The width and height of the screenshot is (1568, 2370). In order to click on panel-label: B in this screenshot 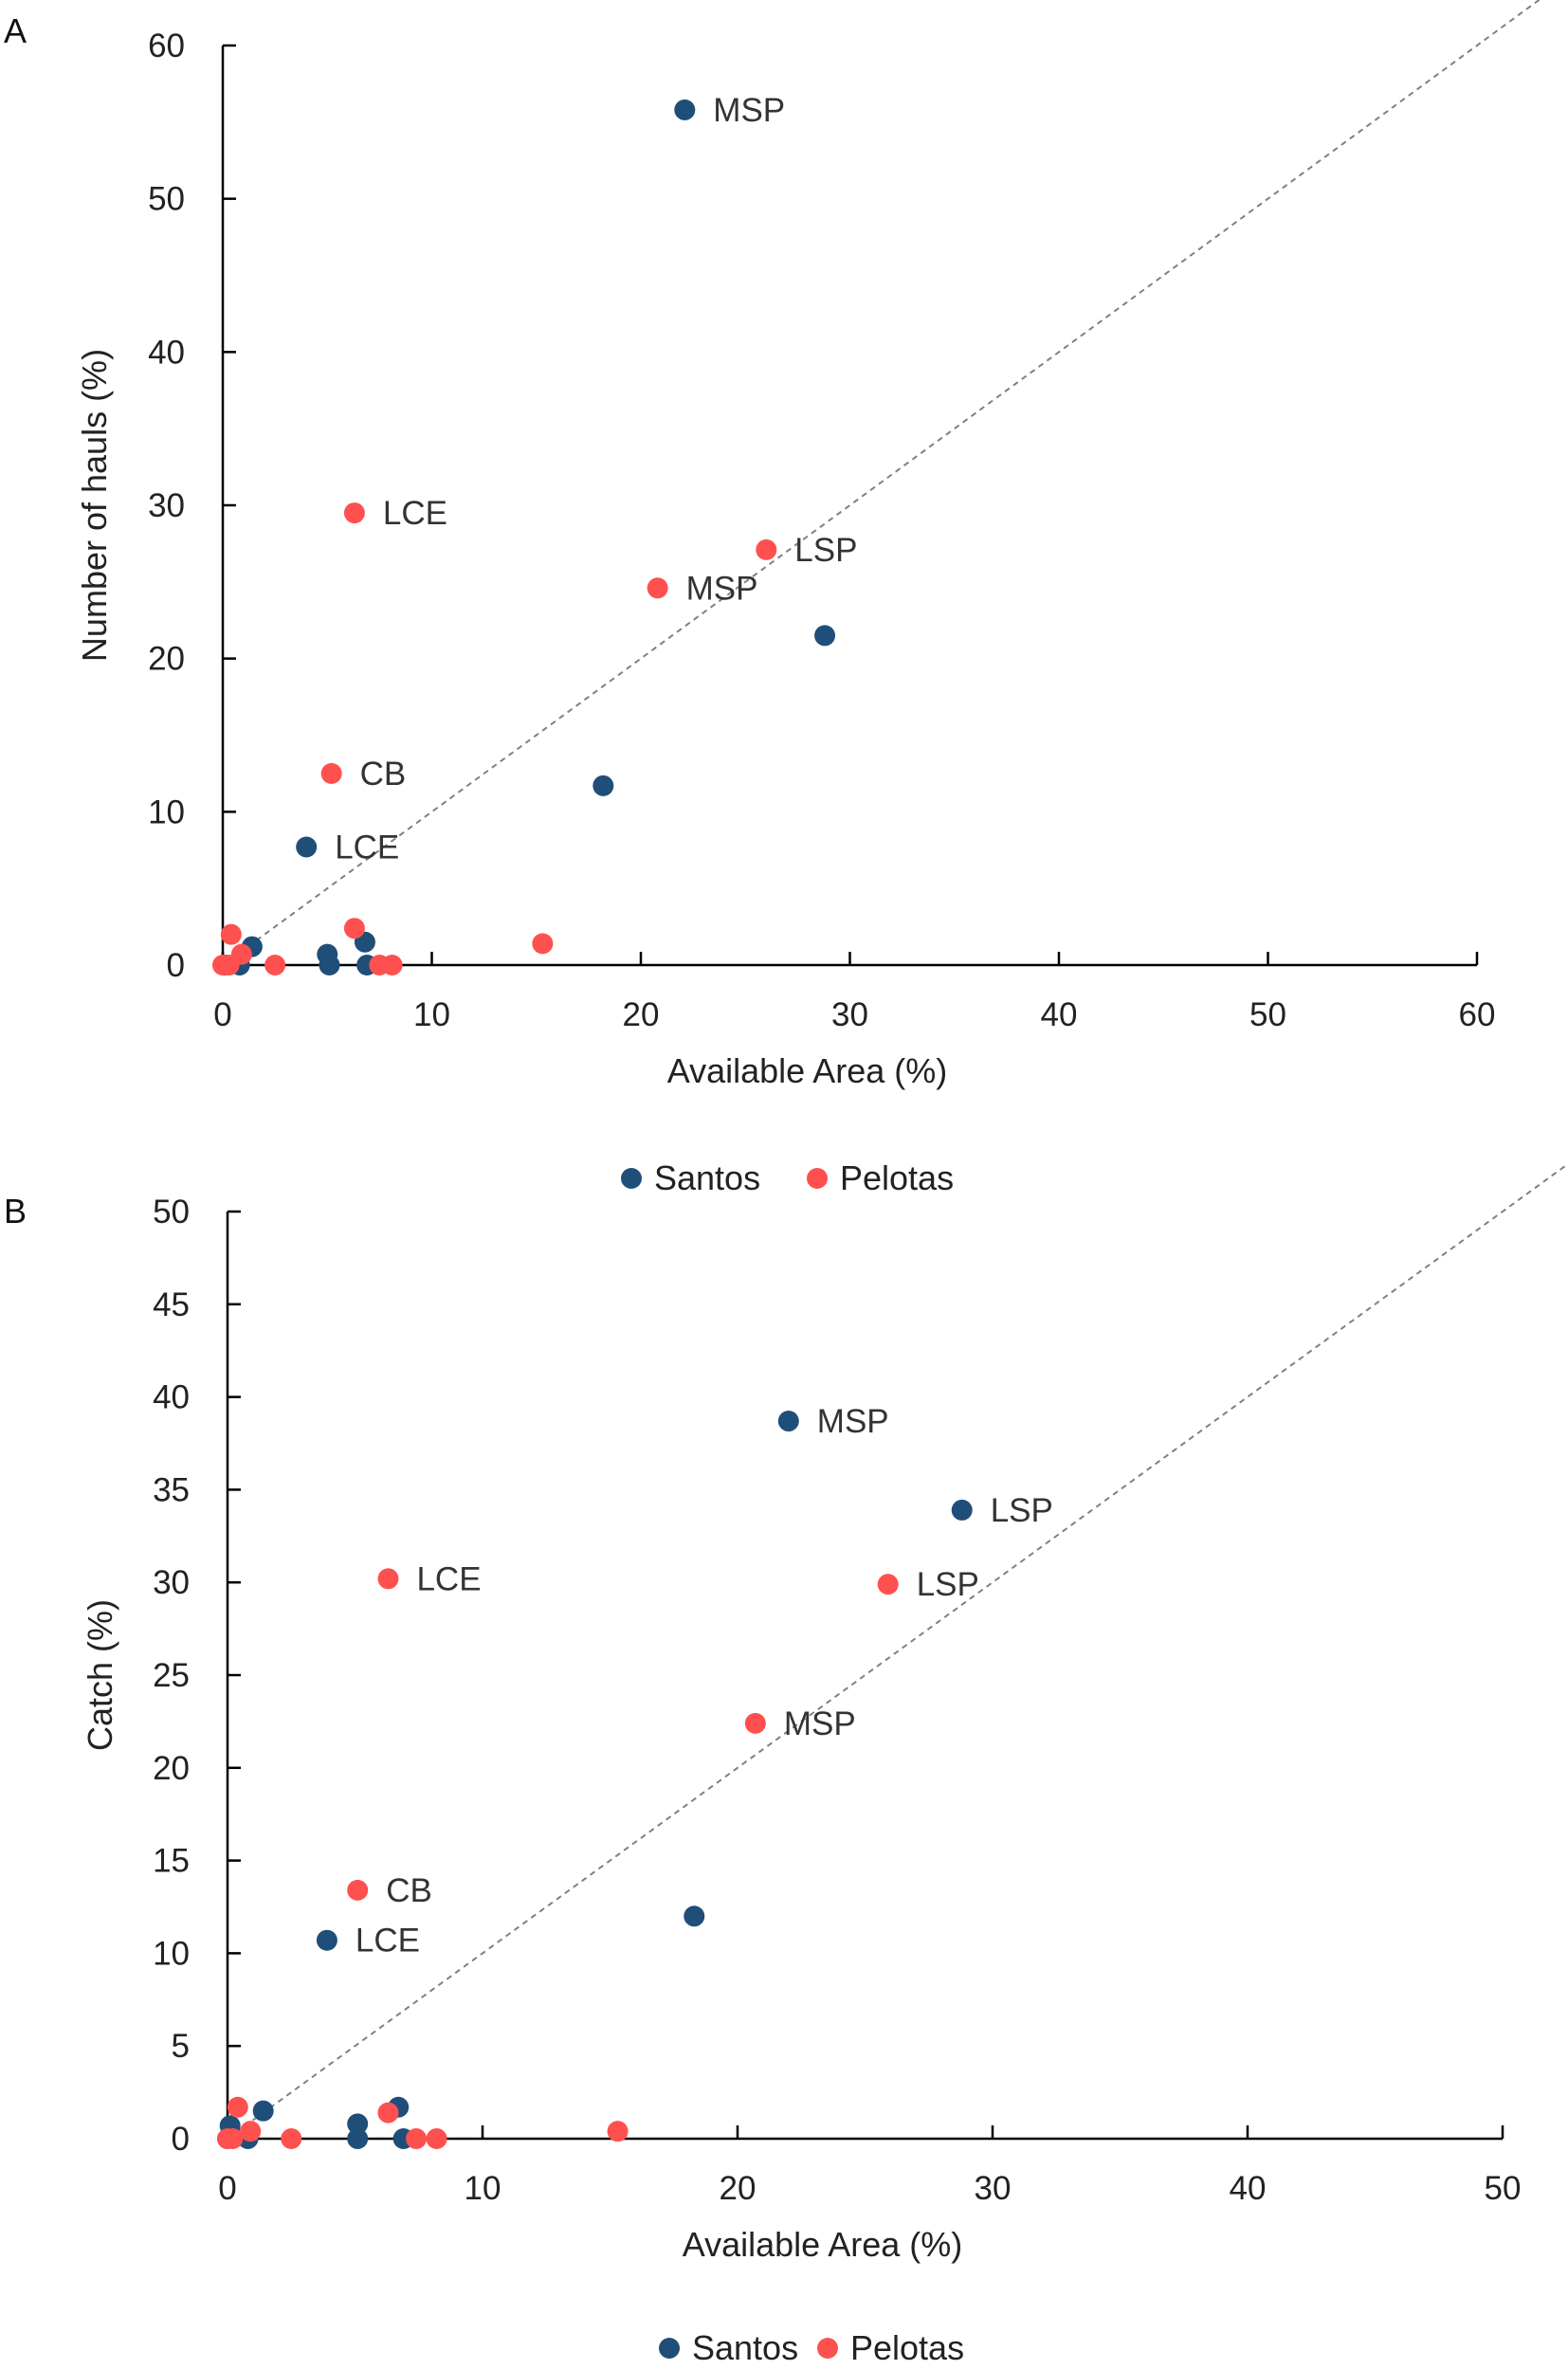, I will do `click(15, 1211)`.